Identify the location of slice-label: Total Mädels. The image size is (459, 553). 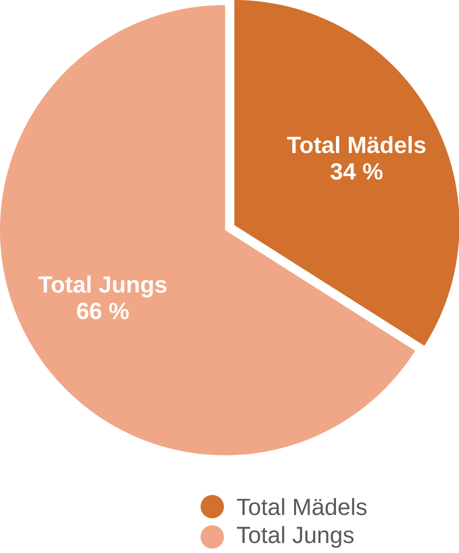
(356, 145).